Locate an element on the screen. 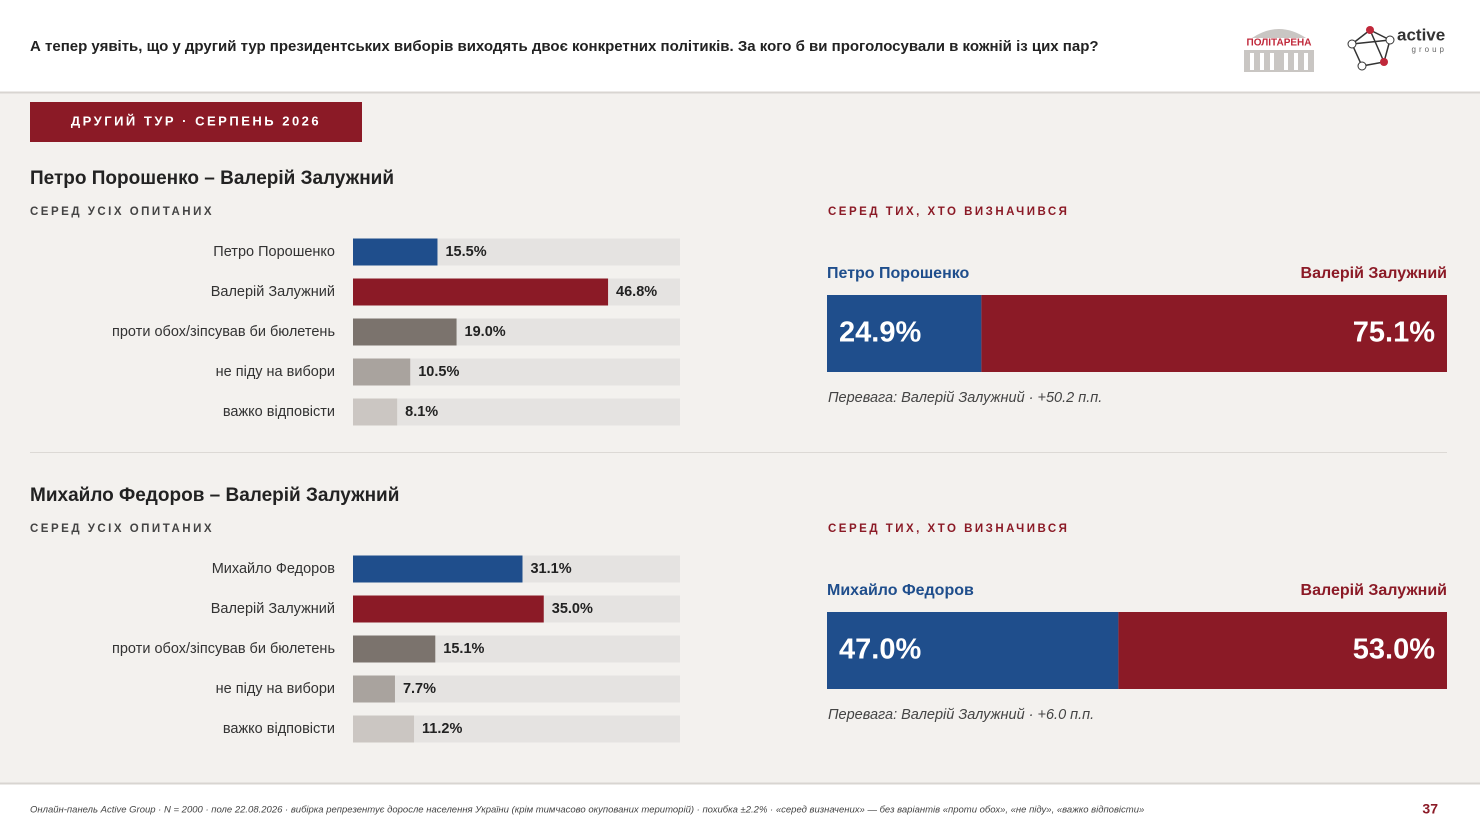 This screenshot has width=1480, height=835. badge: ДРУГИЙ ТУР · СЕРПЕНЬ 2026 is located at coordinates (196, 120).